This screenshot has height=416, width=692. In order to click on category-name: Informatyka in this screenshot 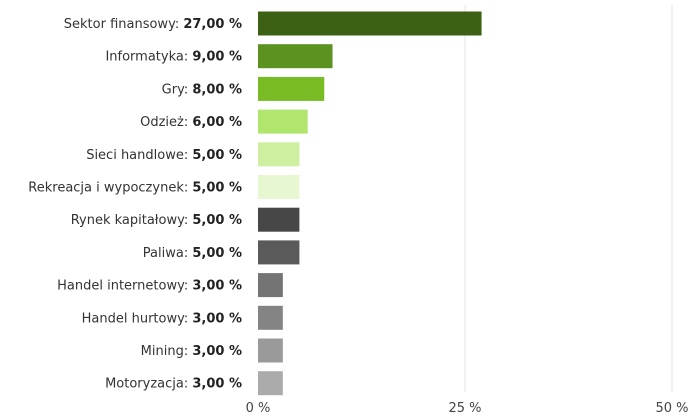, I will do `click(144, 57)`.